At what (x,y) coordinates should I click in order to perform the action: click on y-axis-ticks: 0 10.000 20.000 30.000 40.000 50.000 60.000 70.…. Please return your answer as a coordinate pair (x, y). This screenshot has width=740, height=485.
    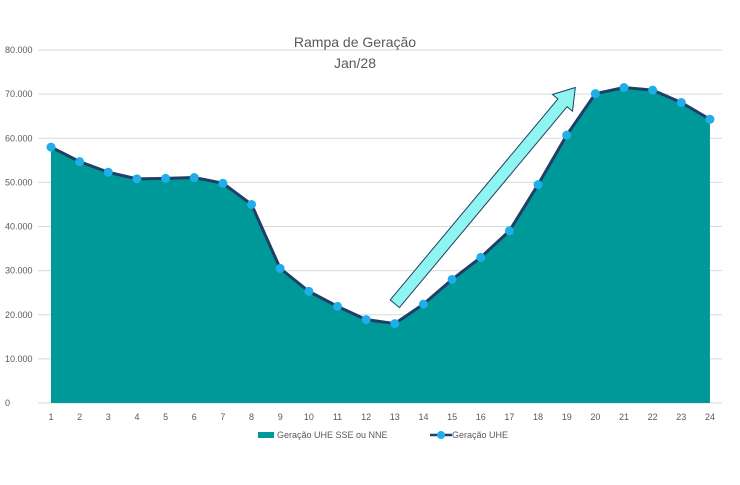
    Looking at the image, I should click on (19, 226).